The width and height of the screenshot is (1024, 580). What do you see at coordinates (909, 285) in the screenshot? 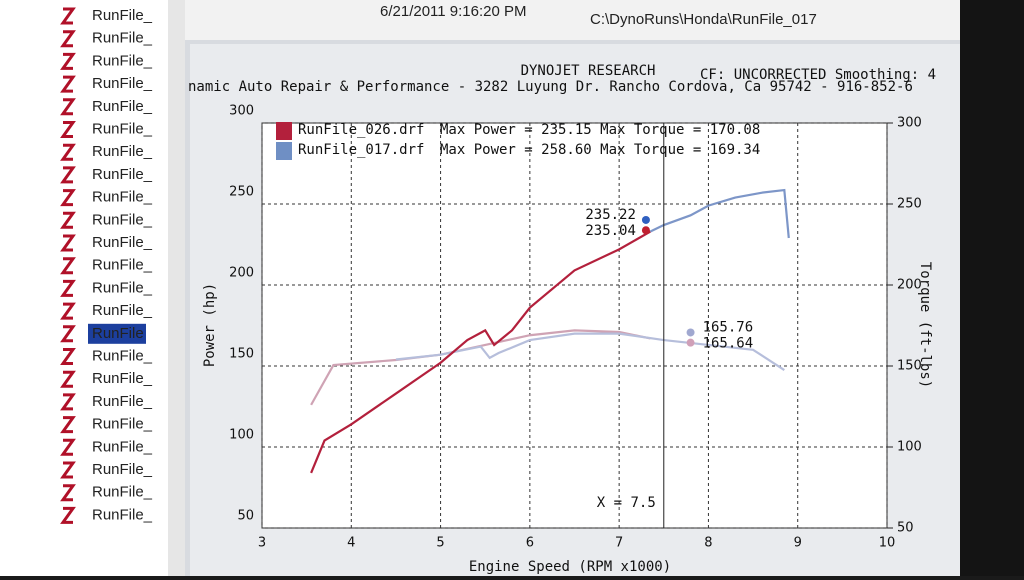
I see `y2-tick-label: 200` at bounding box center [909, 285].